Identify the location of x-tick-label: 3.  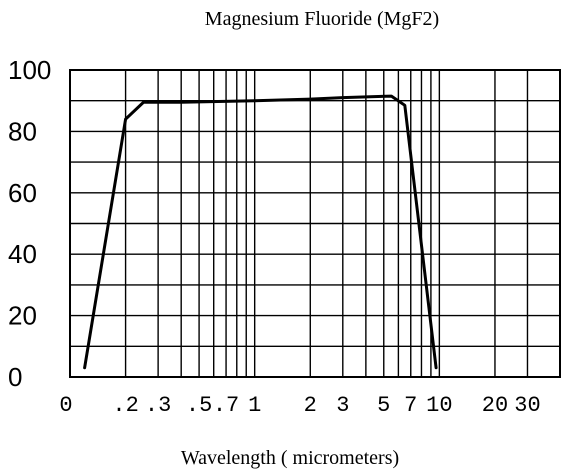
(342, 405).